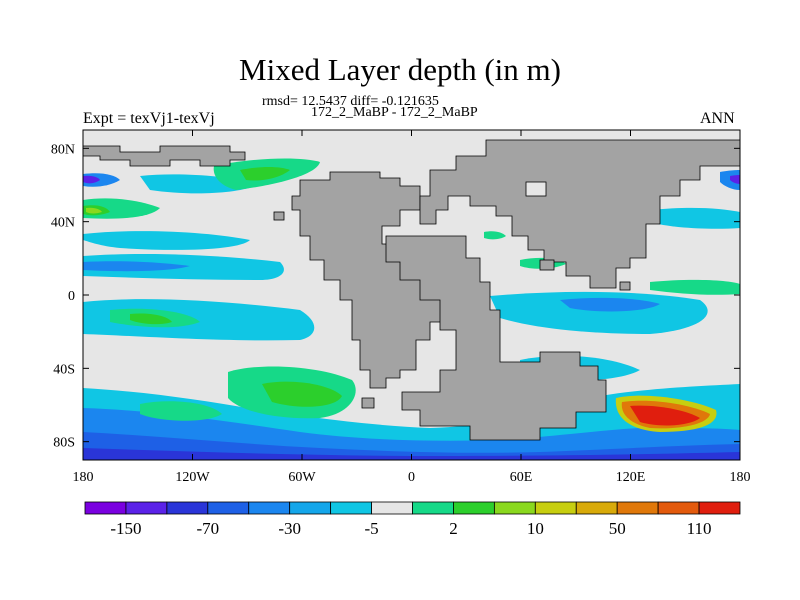  Describe the element at coordinates (495, 235) in the screenshot. I see `contour-arabian-green` at that location.